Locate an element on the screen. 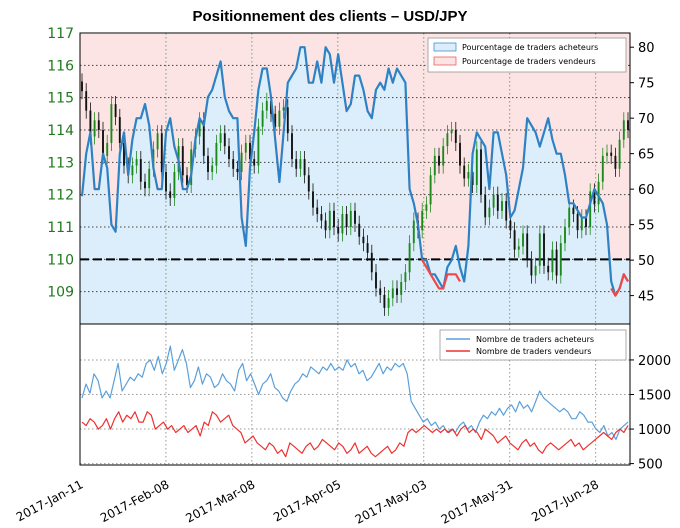 The image size is (680, 528). legend-label-sellers-pct: Pourcentage de traders vendeurs is located at coordinates (529, 61).